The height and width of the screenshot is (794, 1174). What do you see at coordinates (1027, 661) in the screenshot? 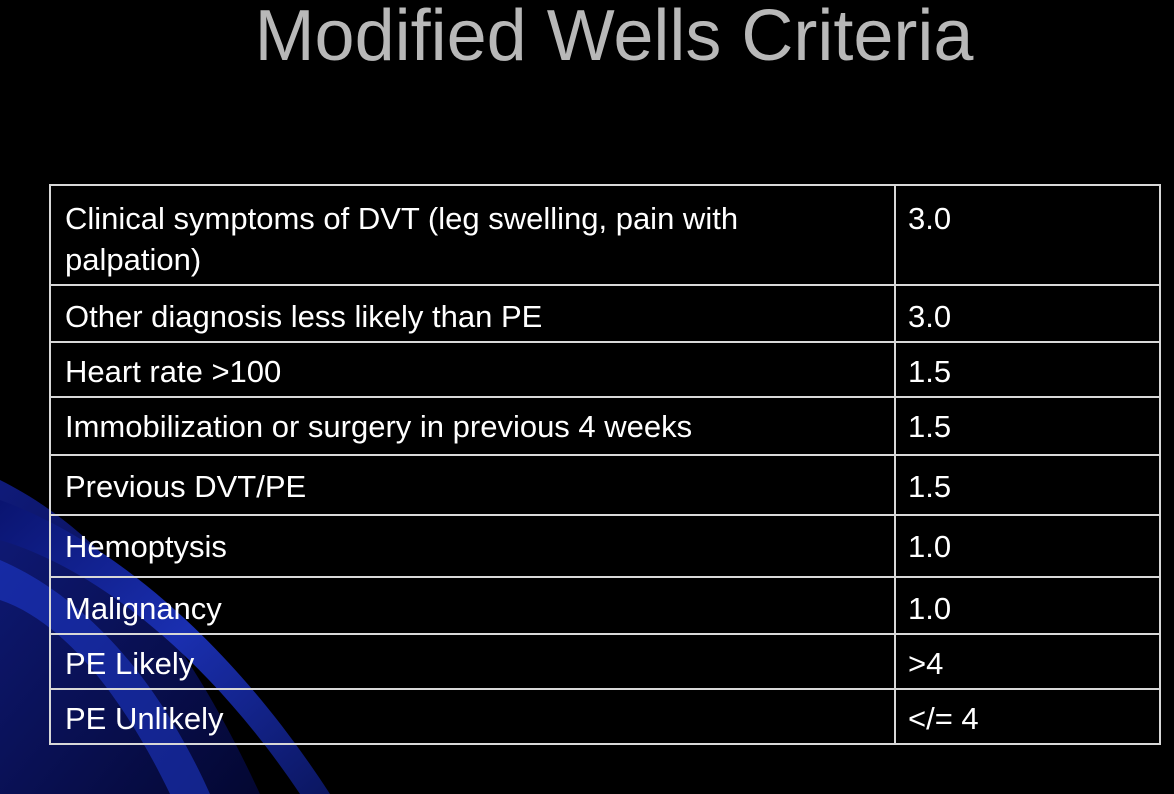
I see `score-cell: >4` at bounding box center [1027, 661].